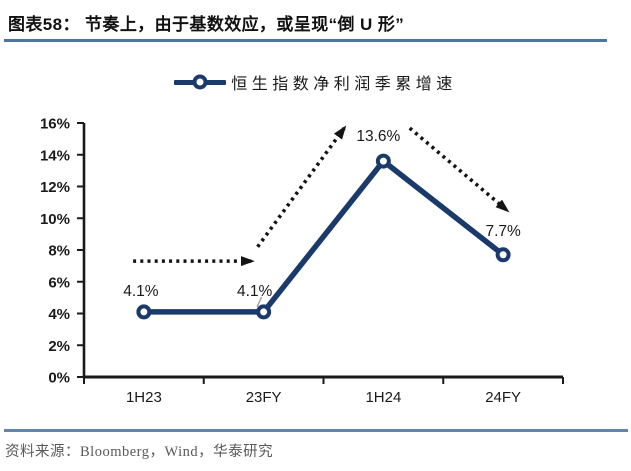 The width and height of the screenshot is (631, 471). What do you see at coordinates (55, 219) in the screenshot?
I see `y-axis-label: 10%` at bounding box center [55, 219].